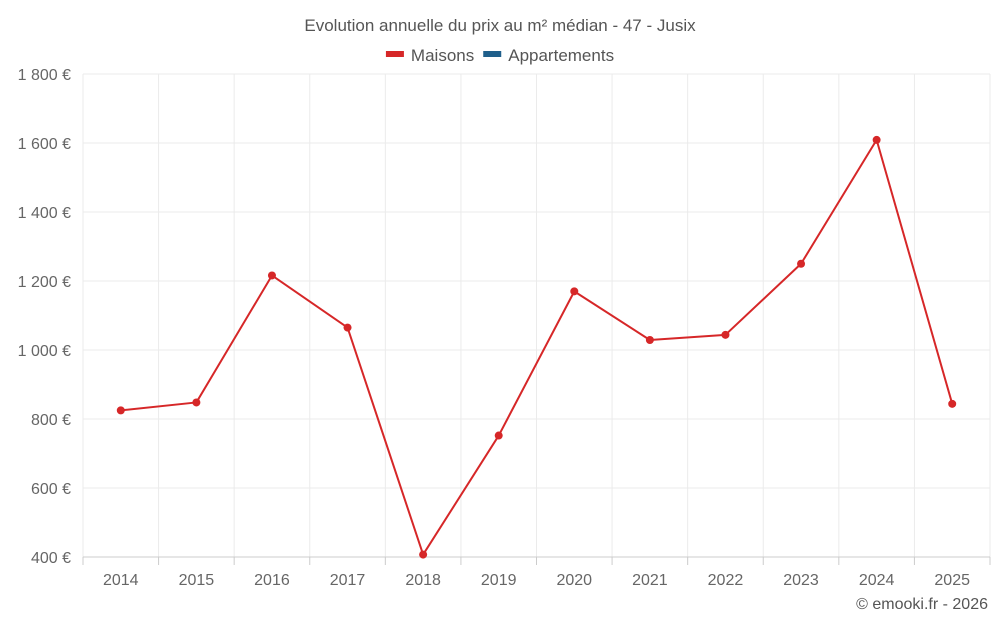 This screenshot has width=1000, height=625. What do you see at coordinates (121, 580) in the screenshot?
I see `x-tick-label: 2014` at bounding box center [121, 580].